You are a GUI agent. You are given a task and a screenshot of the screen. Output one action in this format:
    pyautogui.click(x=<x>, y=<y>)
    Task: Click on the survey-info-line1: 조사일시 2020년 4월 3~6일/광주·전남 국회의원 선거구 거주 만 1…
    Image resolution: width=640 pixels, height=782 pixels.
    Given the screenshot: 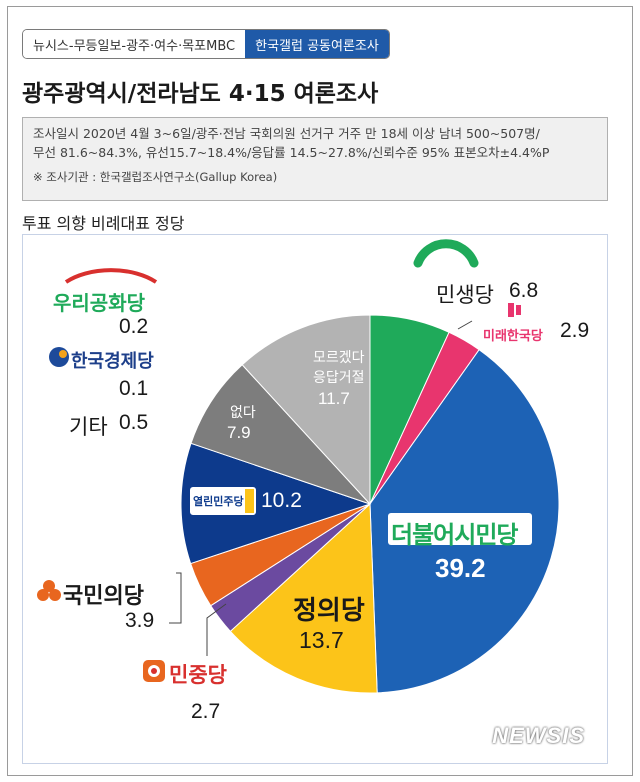 What is the action you would take?
    pyautogui.click(x=286, y=133)
    